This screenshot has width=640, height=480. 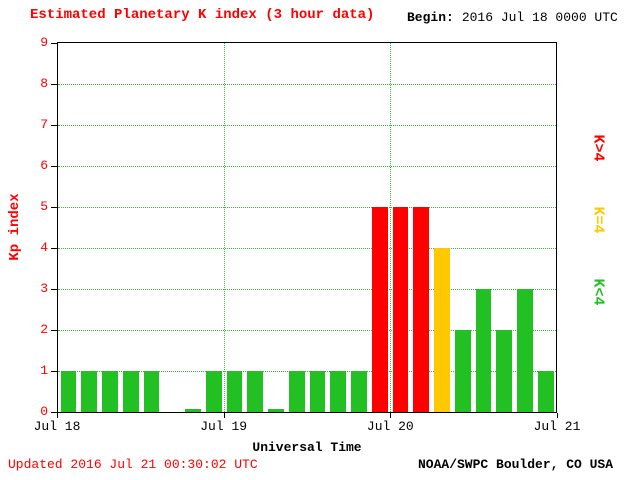 I want to click on y-tick-label: 0, so click(x=44, y=411).